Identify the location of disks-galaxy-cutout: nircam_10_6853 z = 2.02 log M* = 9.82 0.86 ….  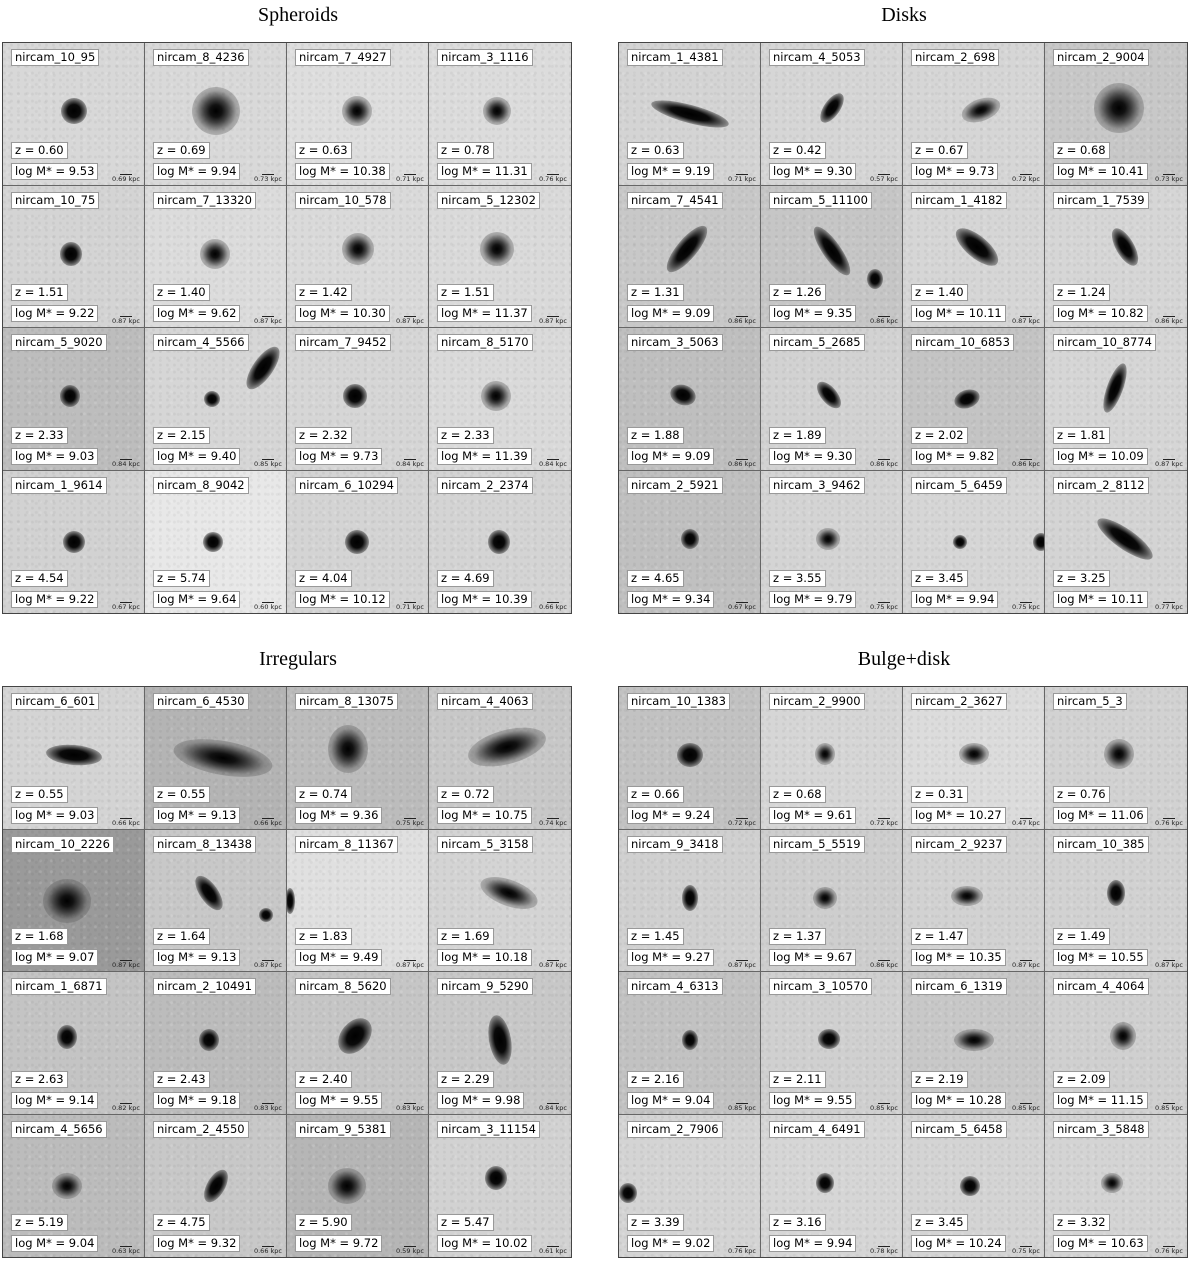
(974, 399).